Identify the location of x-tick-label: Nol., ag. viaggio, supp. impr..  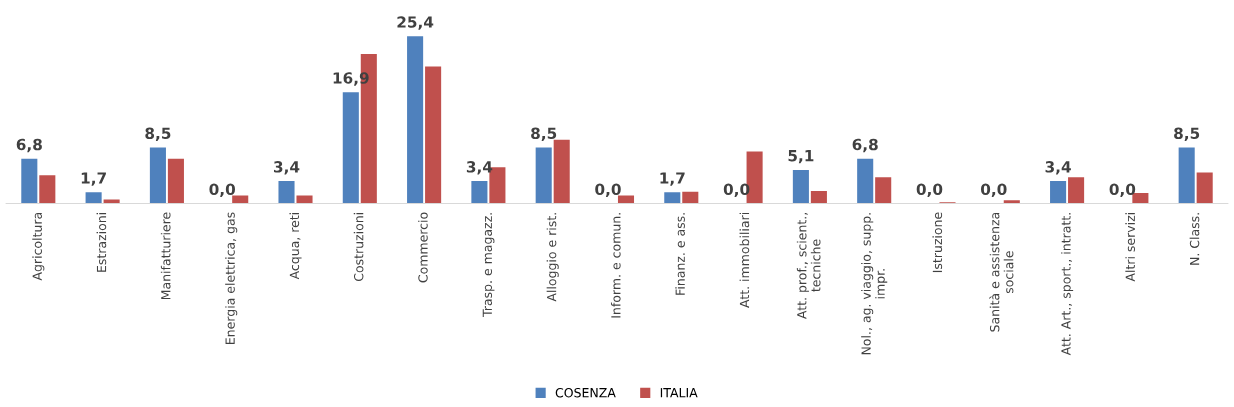
(874, 284).